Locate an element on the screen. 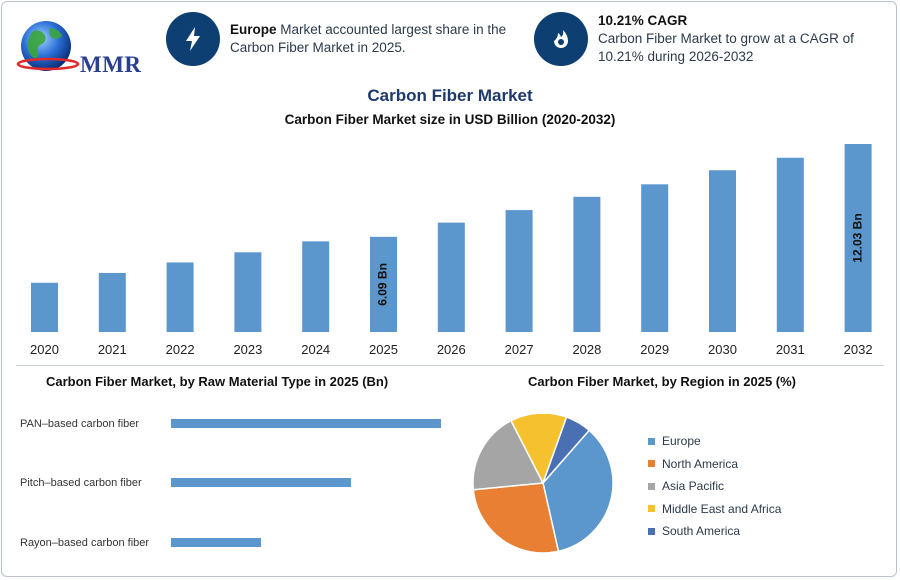  bar-2027 is located at coordinates (519, 271).